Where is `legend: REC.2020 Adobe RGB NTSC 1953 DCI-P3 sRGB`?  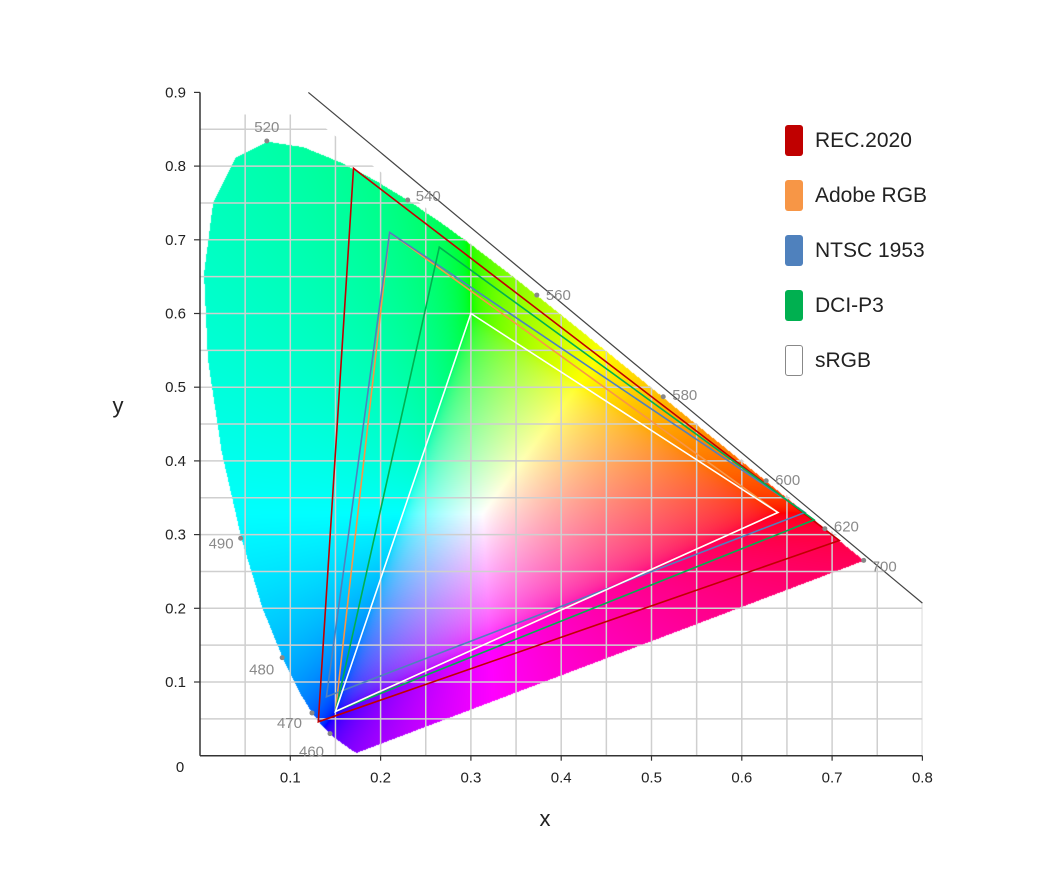
legend: REC.2020 Adobe RGB NTSC 1953 DCI-P3 sRGB is located at coordinates (856, 250).